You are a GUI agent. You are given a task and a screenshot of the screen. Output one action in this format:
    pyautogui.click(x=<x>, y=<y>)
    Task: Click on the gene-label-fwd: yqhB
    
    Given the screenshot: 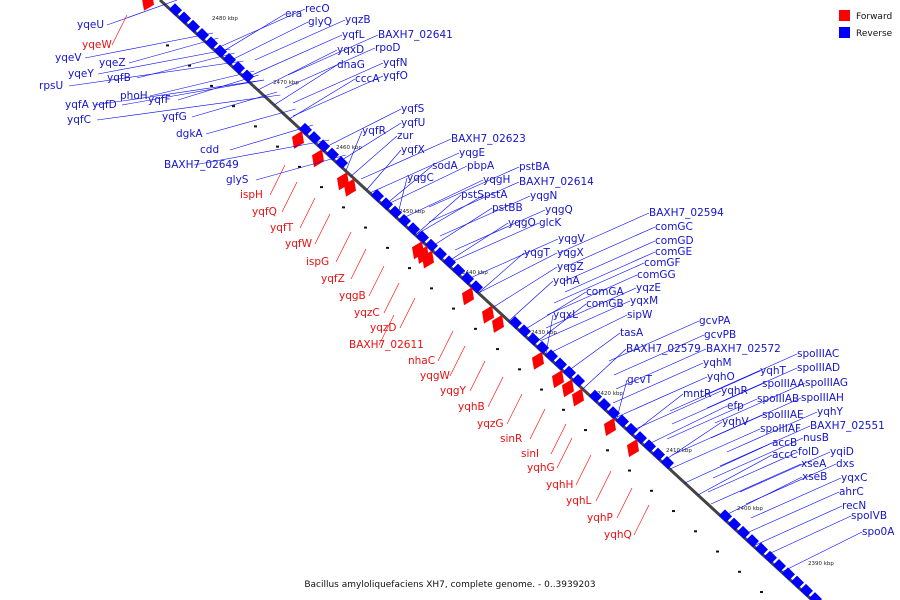 What is the action you would take?
    pyautogui.click(x=471, y=407)
    